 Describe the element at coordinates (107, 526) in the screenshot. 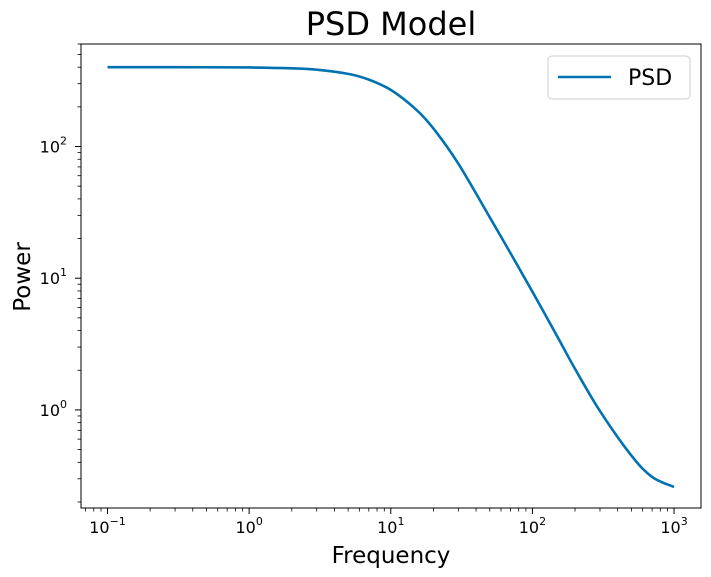

I see `x-tick-label: 10⁻¹` at that location.